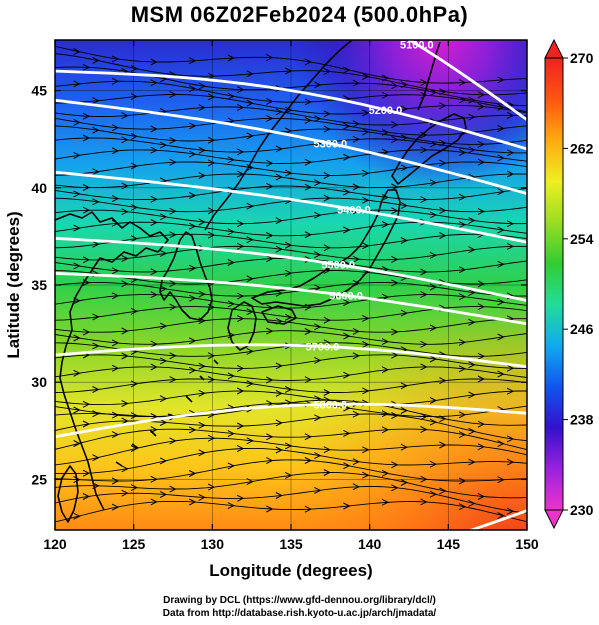  I want to click on contour-label: 5700.0, so click(323, 347).